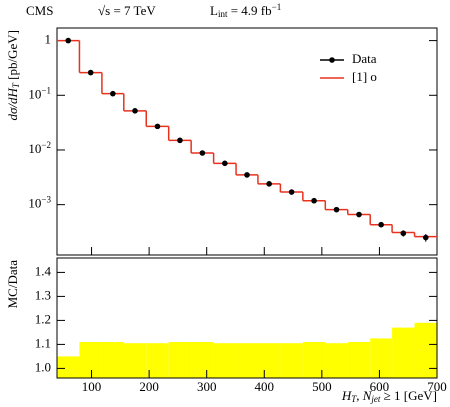  What do you see at coordinates (92, 386) in the screenshot?
I see `x-tick-label: 100` at bounding box center [92, 386].